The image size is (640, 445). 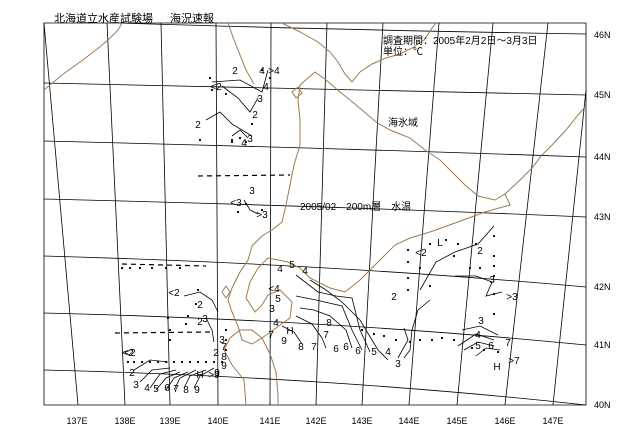 I want to click on isotherm-8-japansea, so click(x=195, y=379).